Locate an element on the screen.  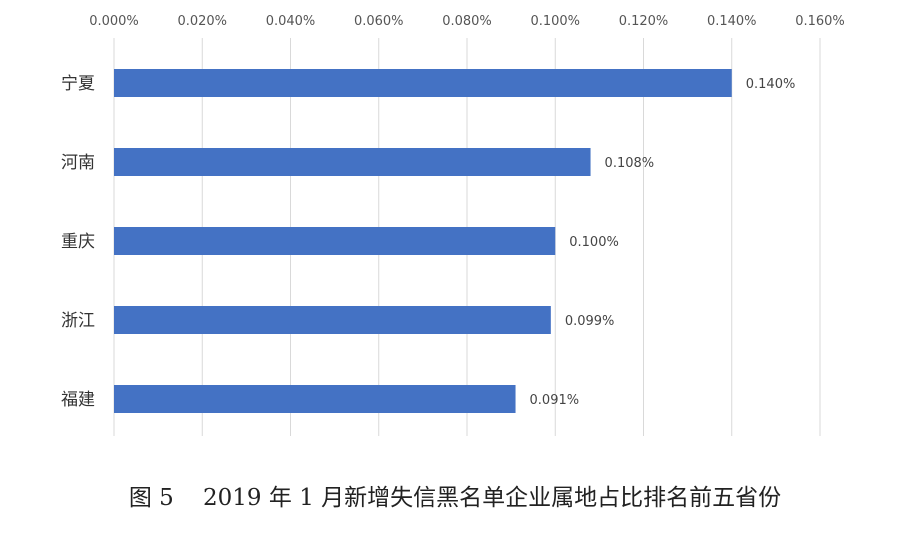
category-label: 重庆 is located at coordinates (78, 242).